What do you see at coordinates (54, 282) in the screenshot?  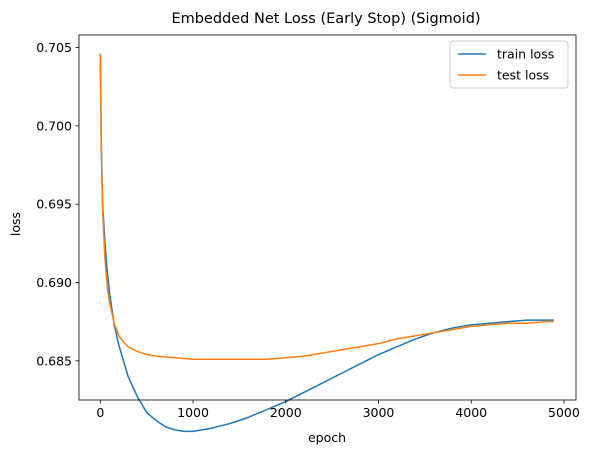 I see `y-tick-label: 0.690` at bounding box center [54, 282].